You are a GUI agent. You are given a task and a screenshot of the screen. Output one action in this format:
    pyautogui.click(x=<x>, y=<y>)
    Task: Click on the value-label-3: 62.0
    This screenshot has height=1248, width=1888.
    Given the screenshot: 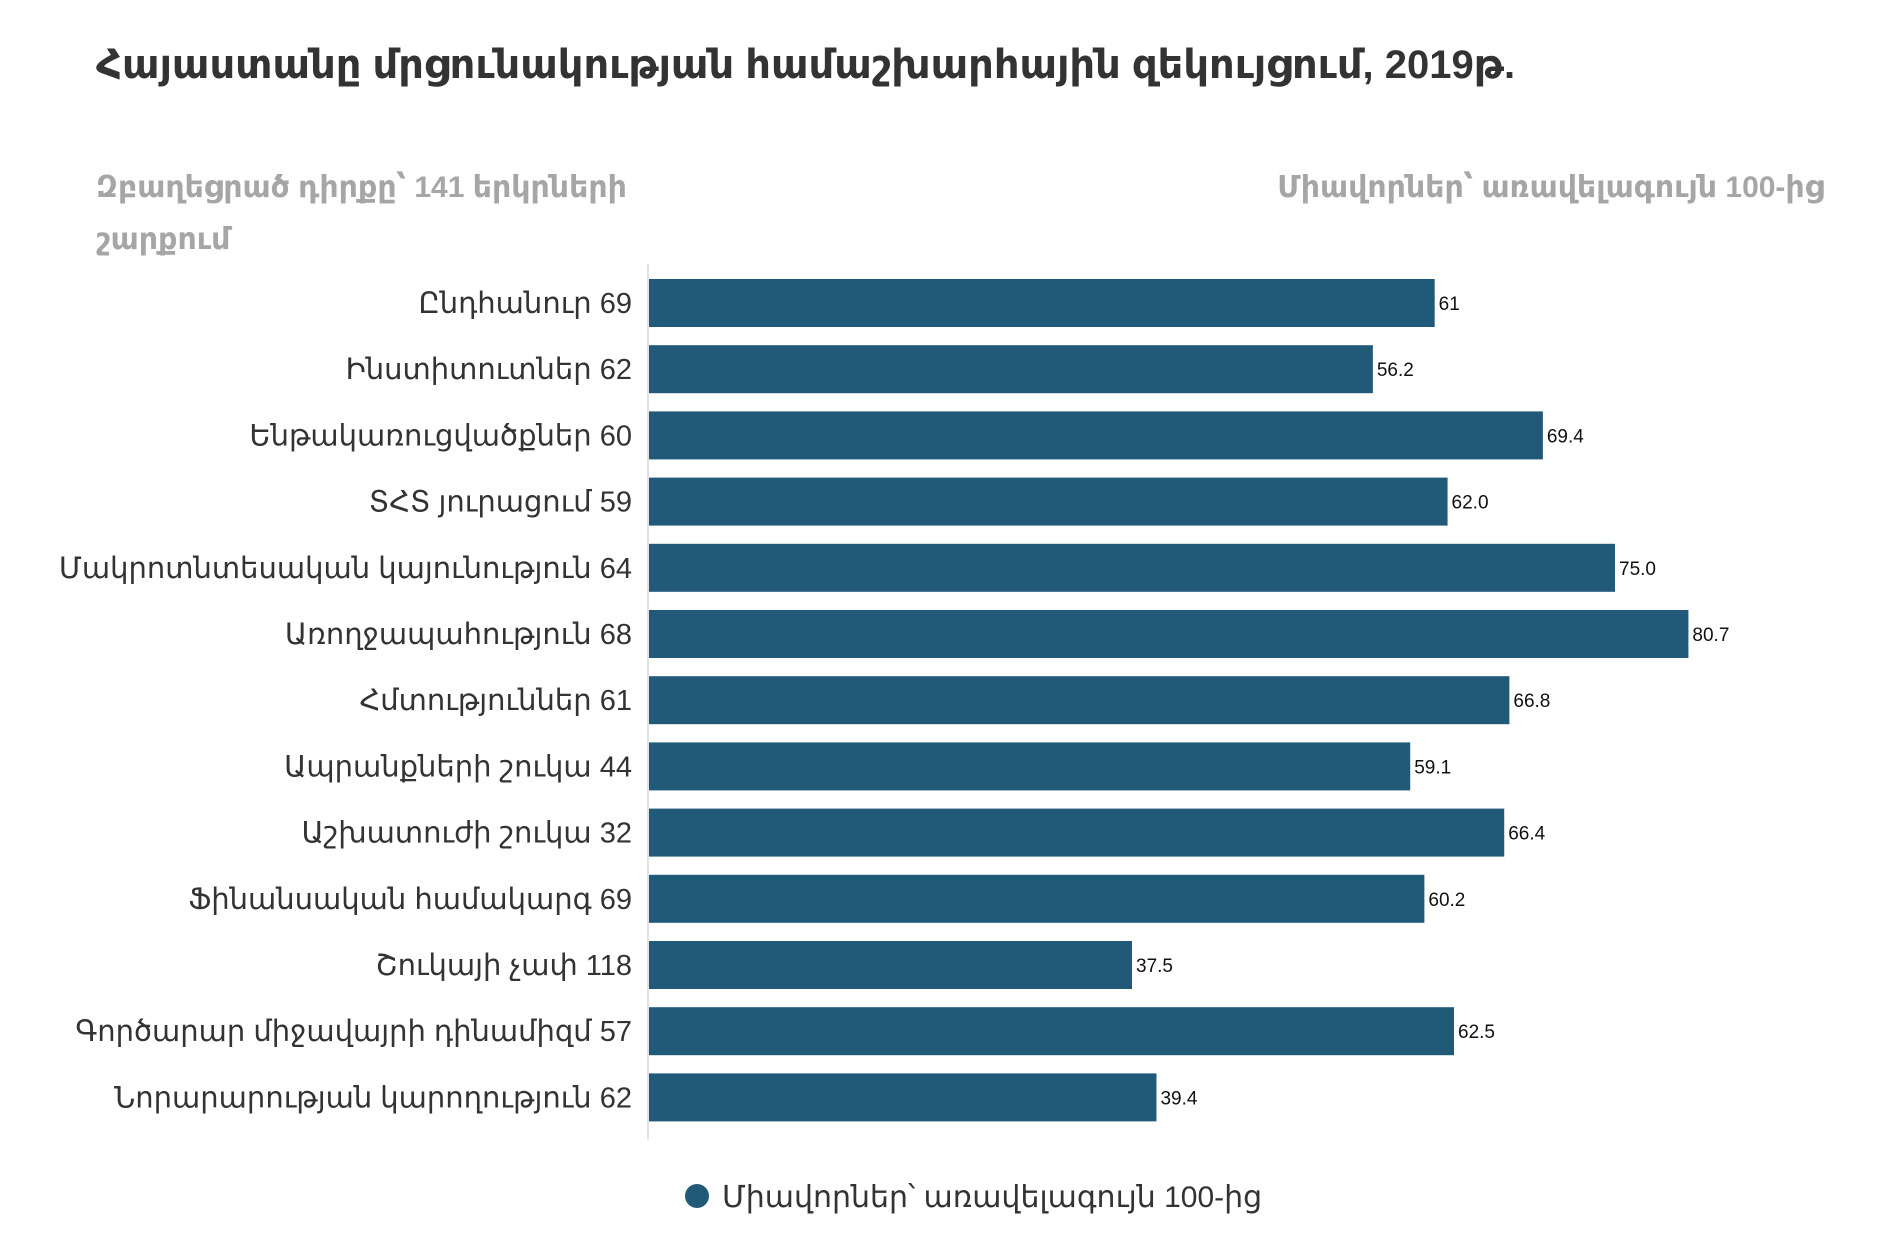 What is the action you would take?
    pyautogui.click(x=1470, y=503)
    